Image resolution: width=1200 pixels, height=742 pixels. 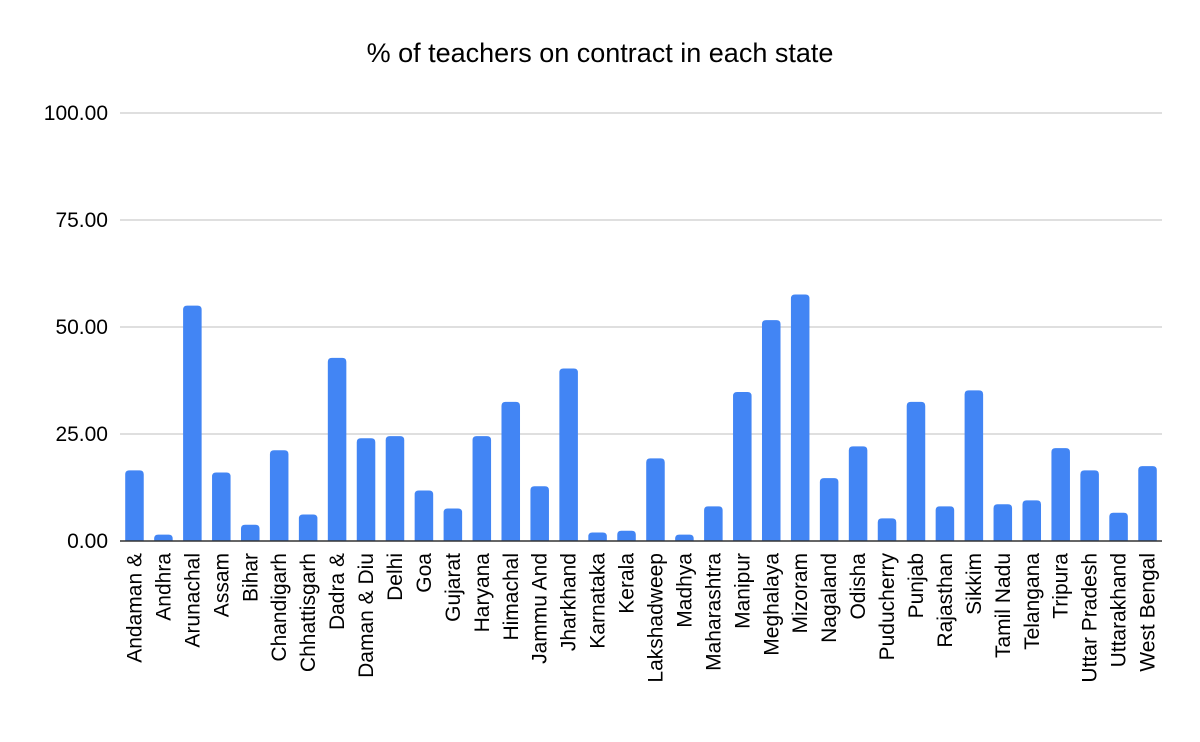 I want to click on x-tick-label: Chhattisgarh, so click(x=308, y=612).